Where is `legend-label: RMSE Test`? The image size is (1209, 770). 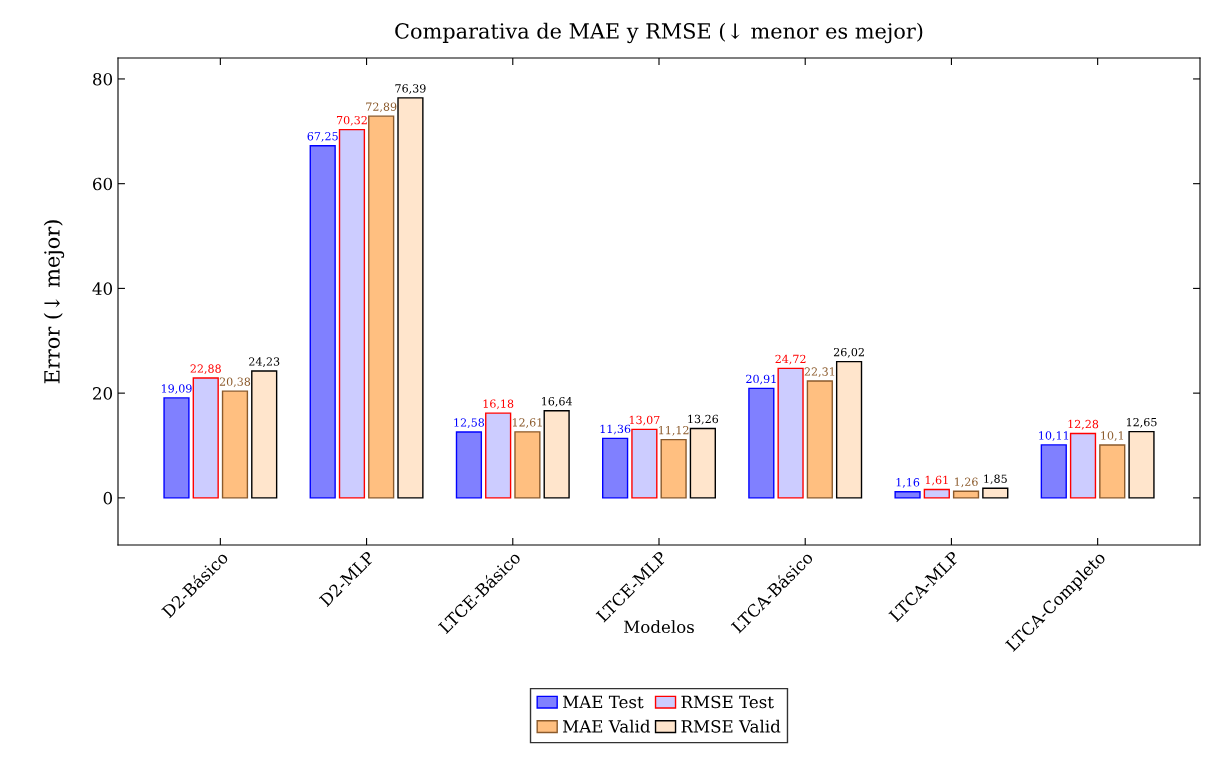
legend-label: RMSE Test is located at coordinates (727, 702).